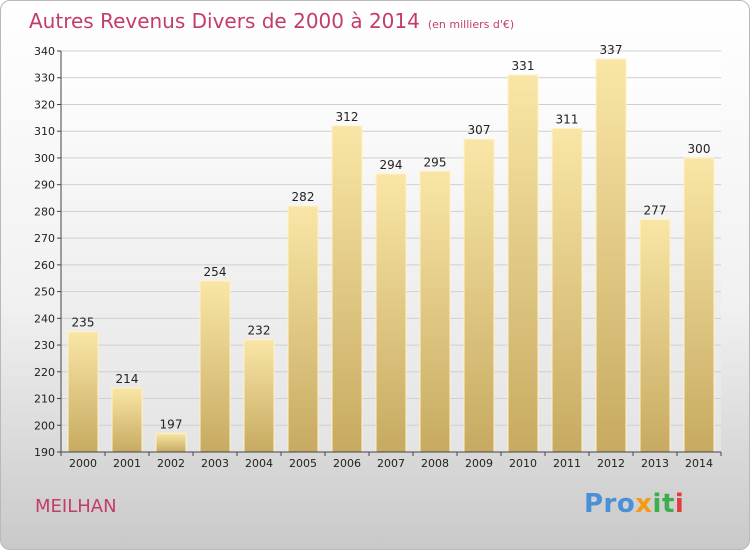 Image resolution: width=750 pixels, height=550 pixels. What do you see at coordinates (44, 345) in the screenshot?
I see `y-tick-label: 230` at bounding box center [44, 345].